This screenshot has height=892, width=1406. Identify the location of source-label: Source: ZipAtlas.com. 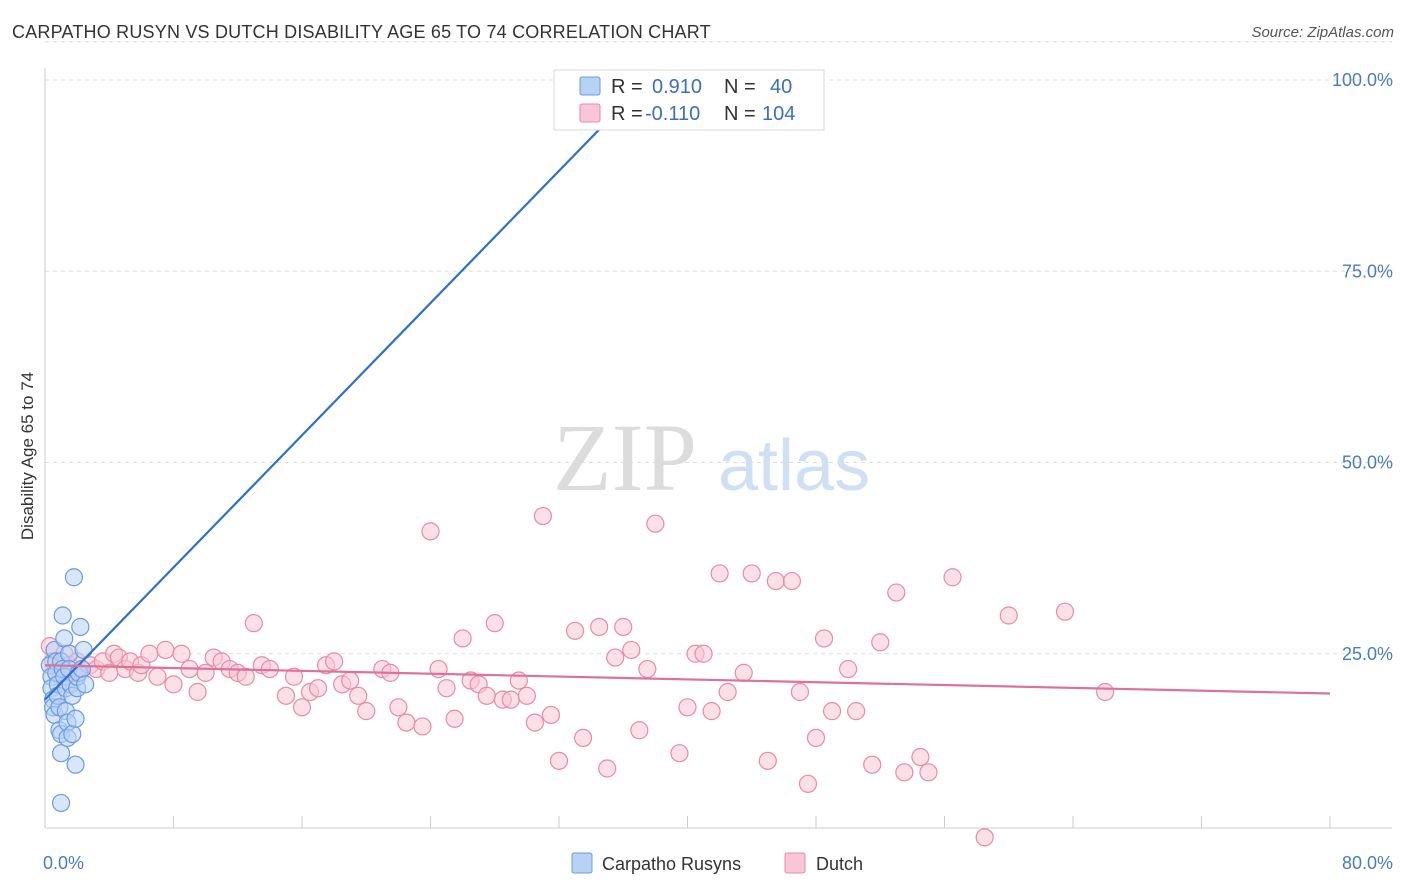
(1322, 32).